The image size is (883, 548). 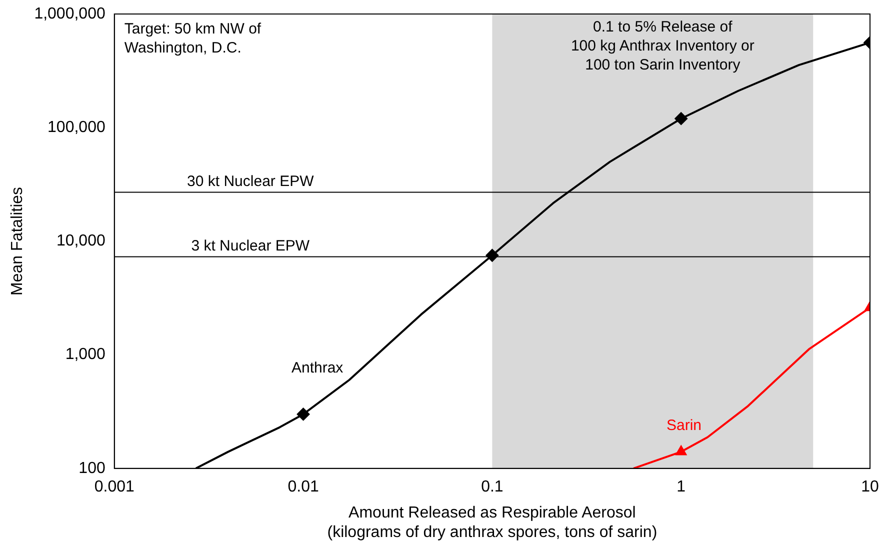 What do you see at coordinates (114, 487) in the screenshot?
I see `x-tick-label: 0.001` at bounding box center [114, 487].